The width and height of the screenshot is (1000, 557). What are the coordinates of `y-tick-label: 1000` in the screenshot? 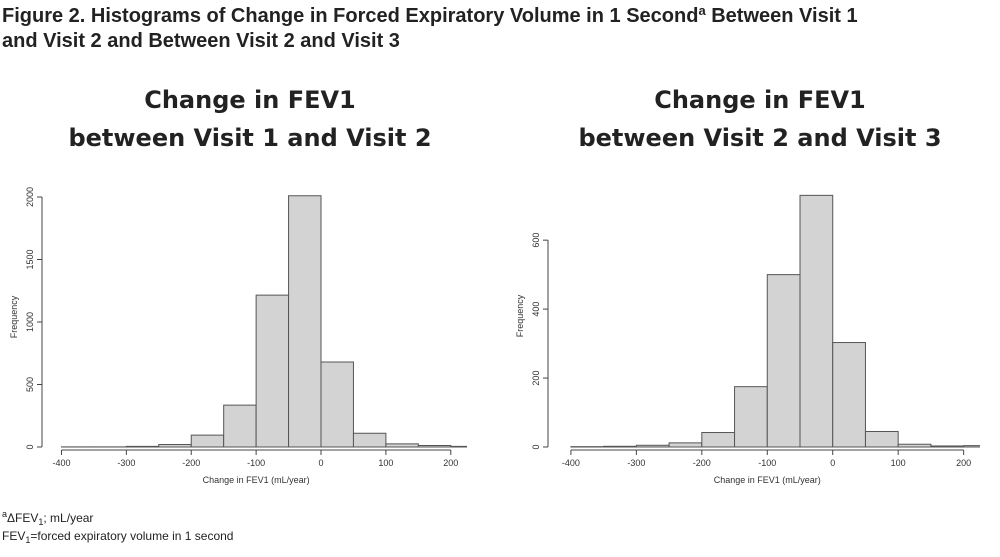 It's located at (30, 322).